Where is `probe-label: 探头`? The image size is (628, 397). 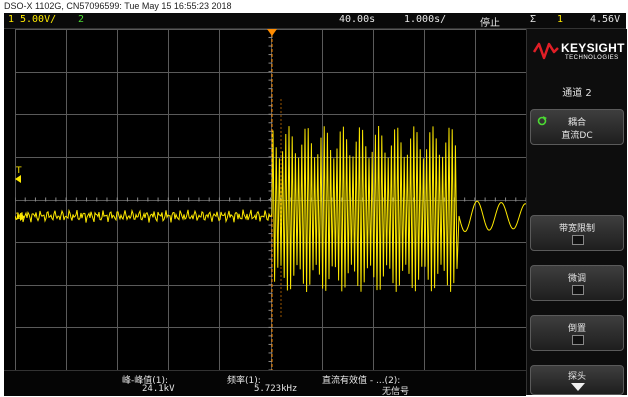 probe-label: 探头 is located at coordinates (576, 377).